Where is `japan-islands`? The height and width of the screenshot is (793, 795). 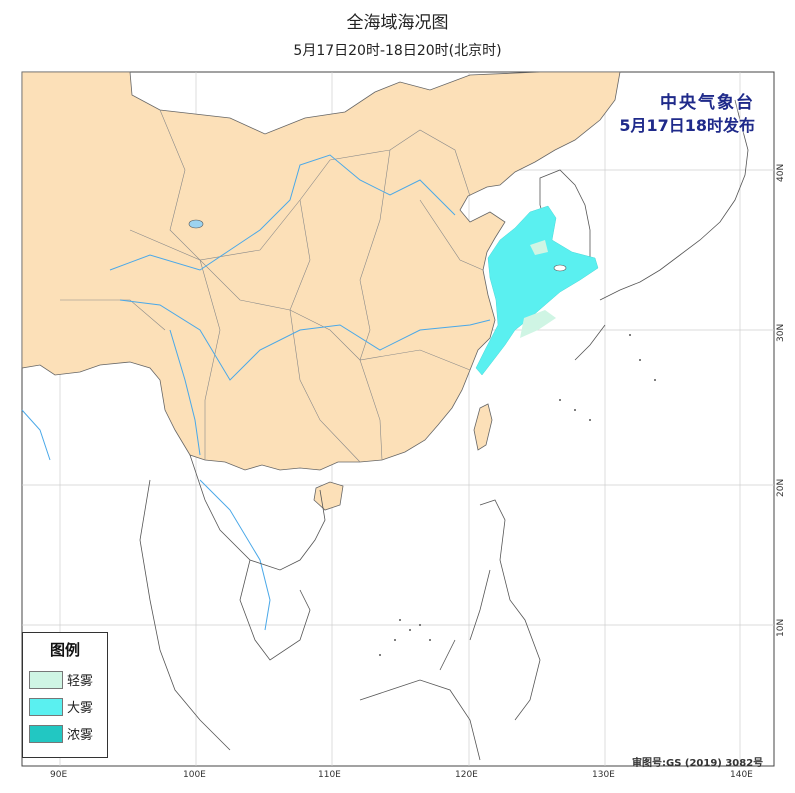 japan-islands is located at coordinates (661, 230).